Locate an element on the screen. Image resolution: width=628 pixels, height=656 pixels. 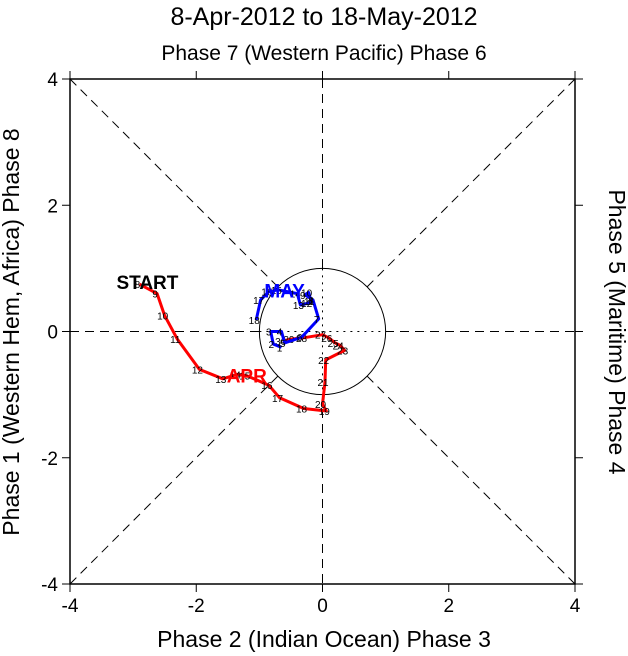
day-label: 6 is located at coordinates (300, 338).